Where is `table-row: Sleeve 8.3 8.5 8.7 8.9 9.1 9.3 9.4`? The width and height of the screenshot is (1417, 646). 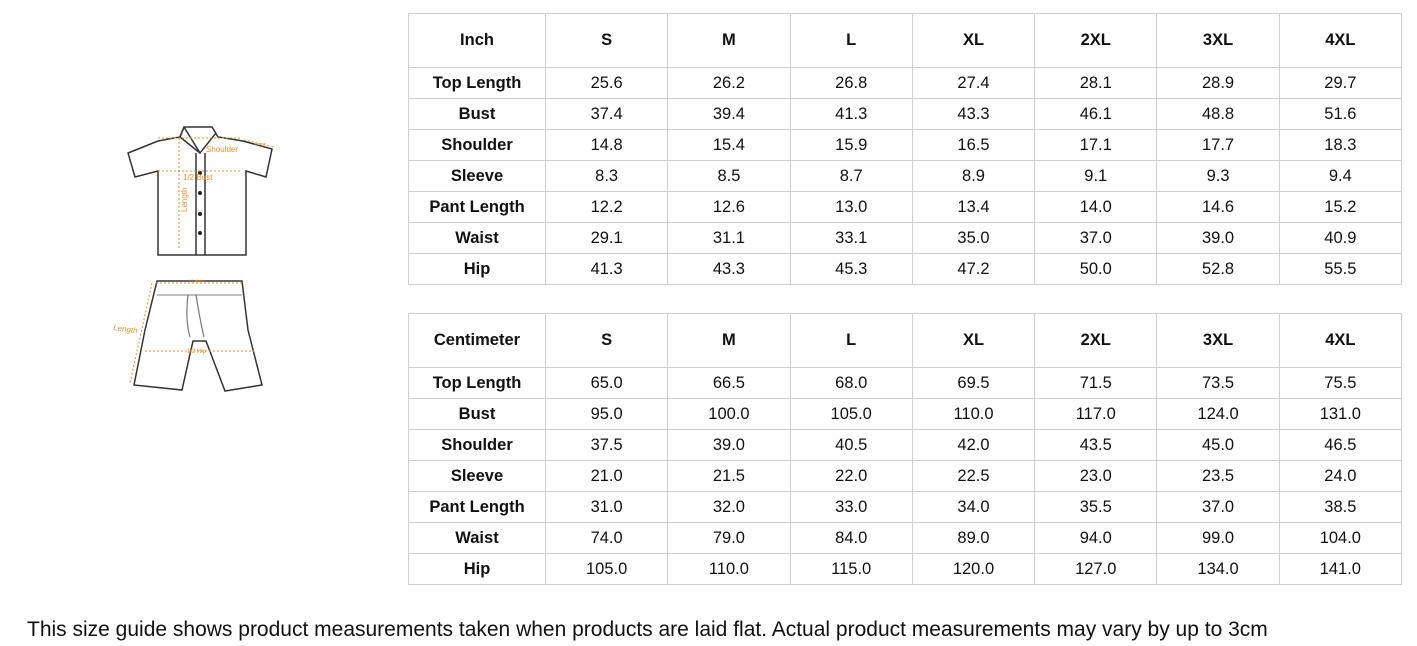
table-row: Sleeve 8.3 8.5 8.7 8.9 9.1 9.3 9.4 is located at coordinates (905, 176).